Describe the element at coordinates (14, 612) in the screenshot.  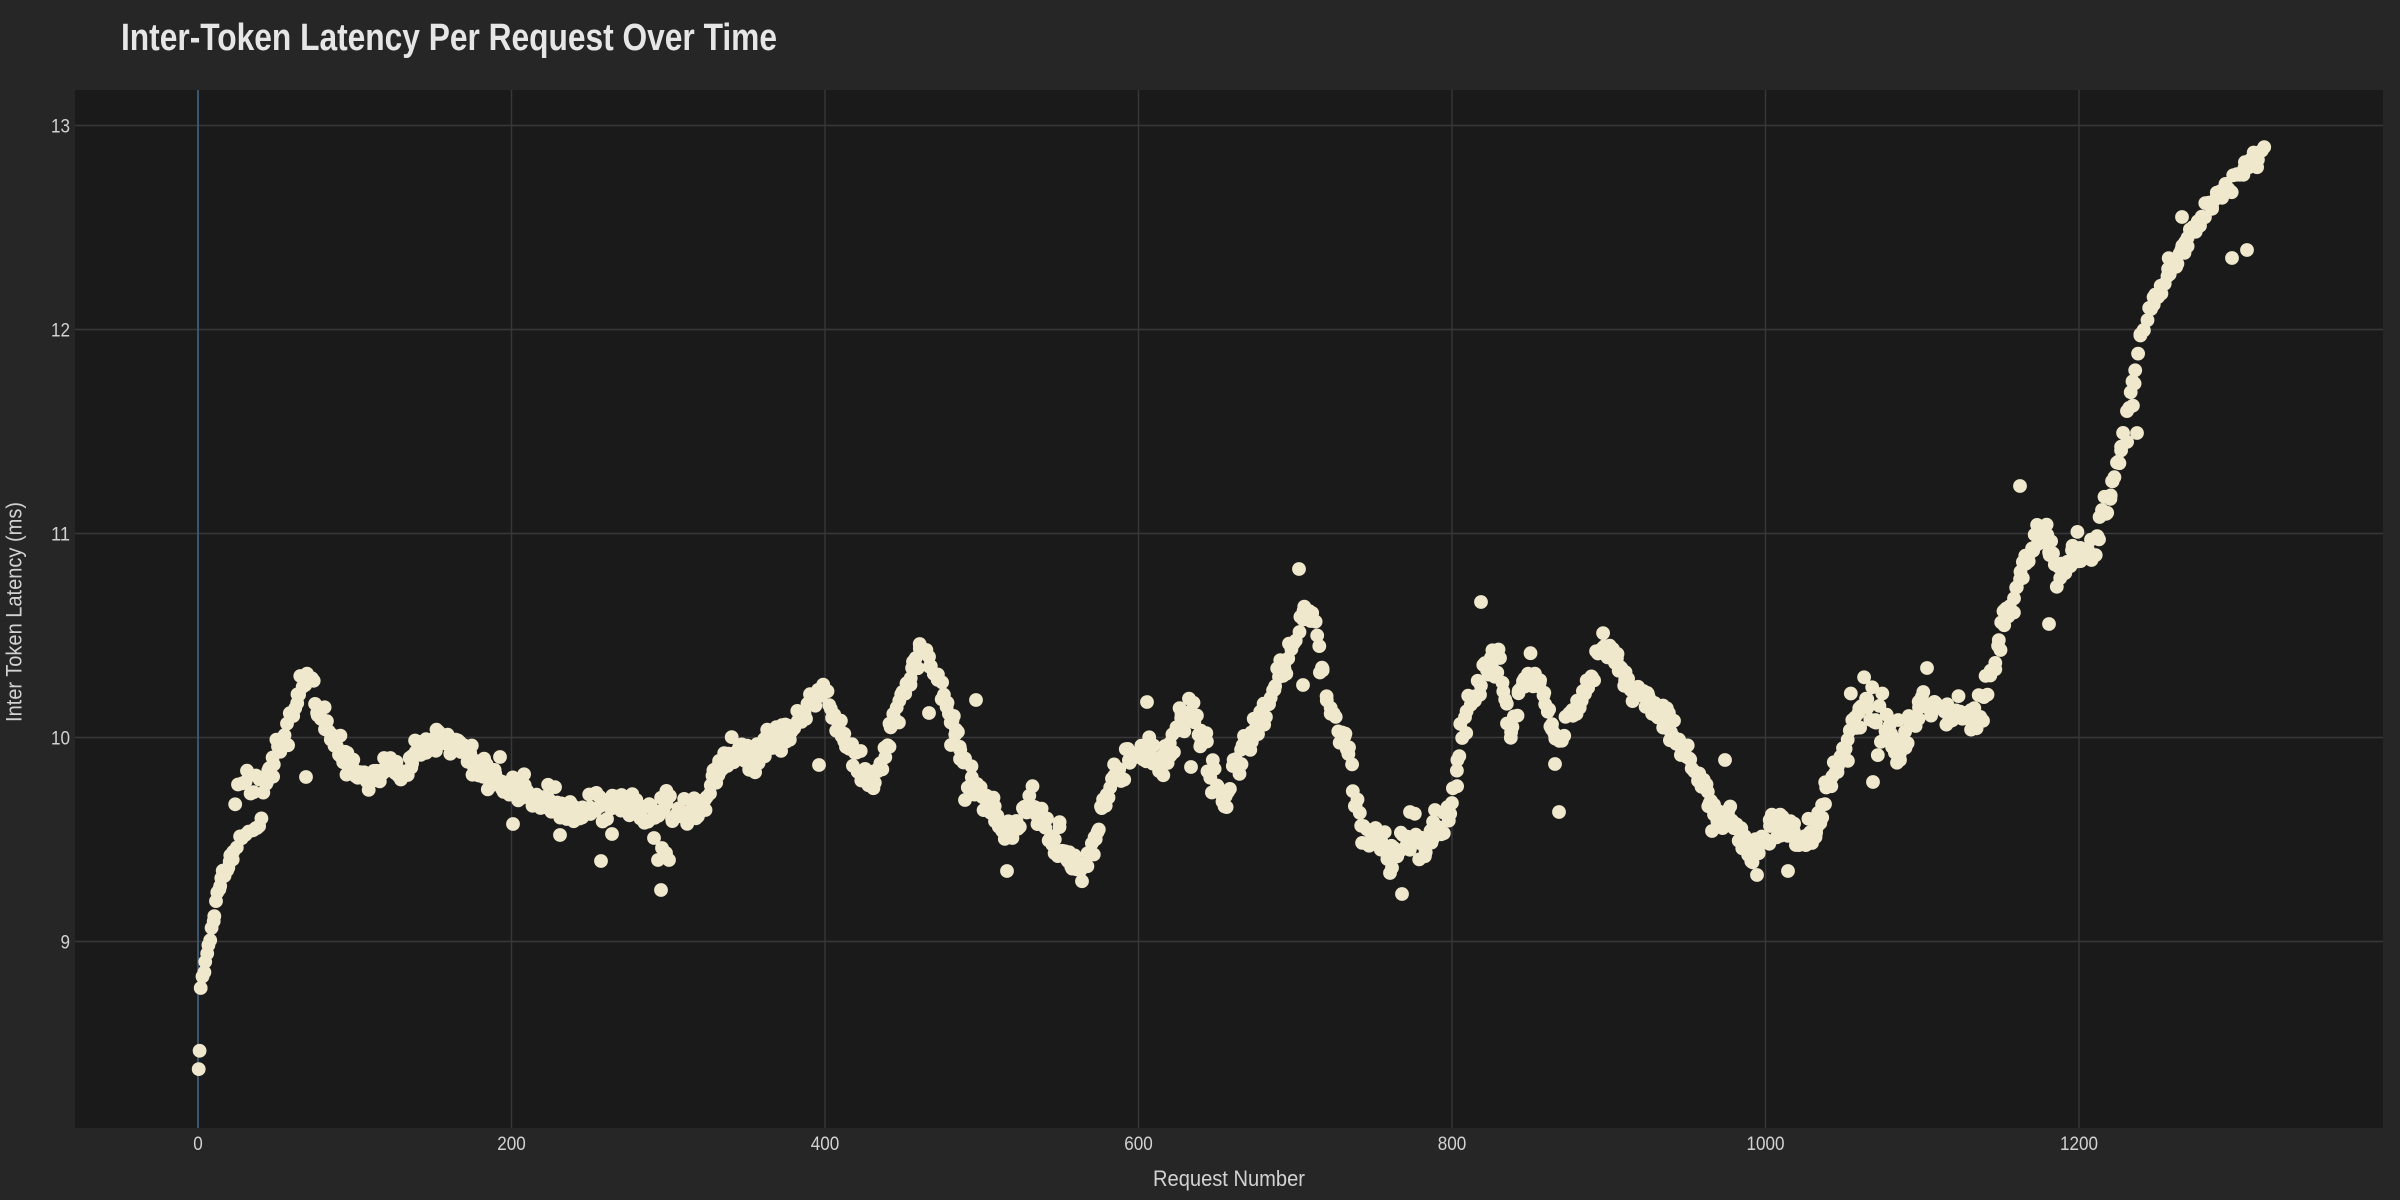
I see `svg-text: Inter Token Latency (ms)` at that location.